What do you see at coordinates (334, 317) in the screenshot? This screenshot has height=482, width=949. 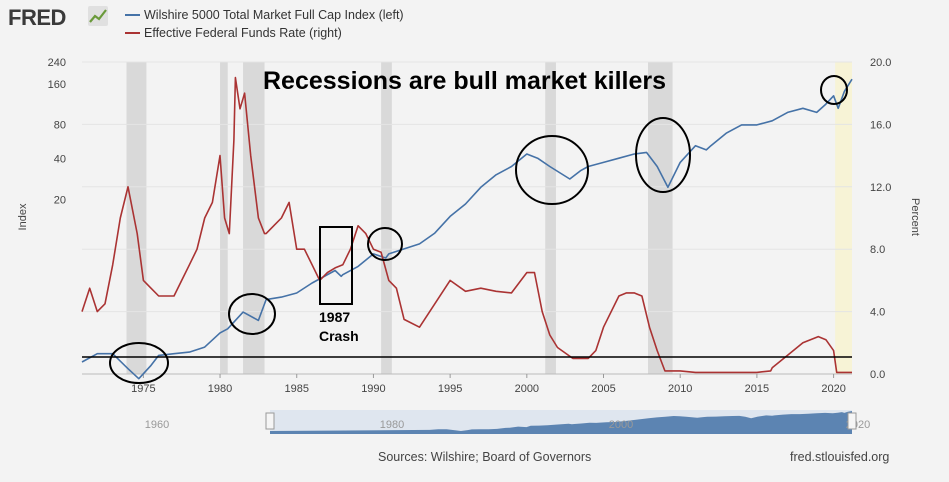 I see `crash-label-year: 1987` at bounding box center [334, 317].